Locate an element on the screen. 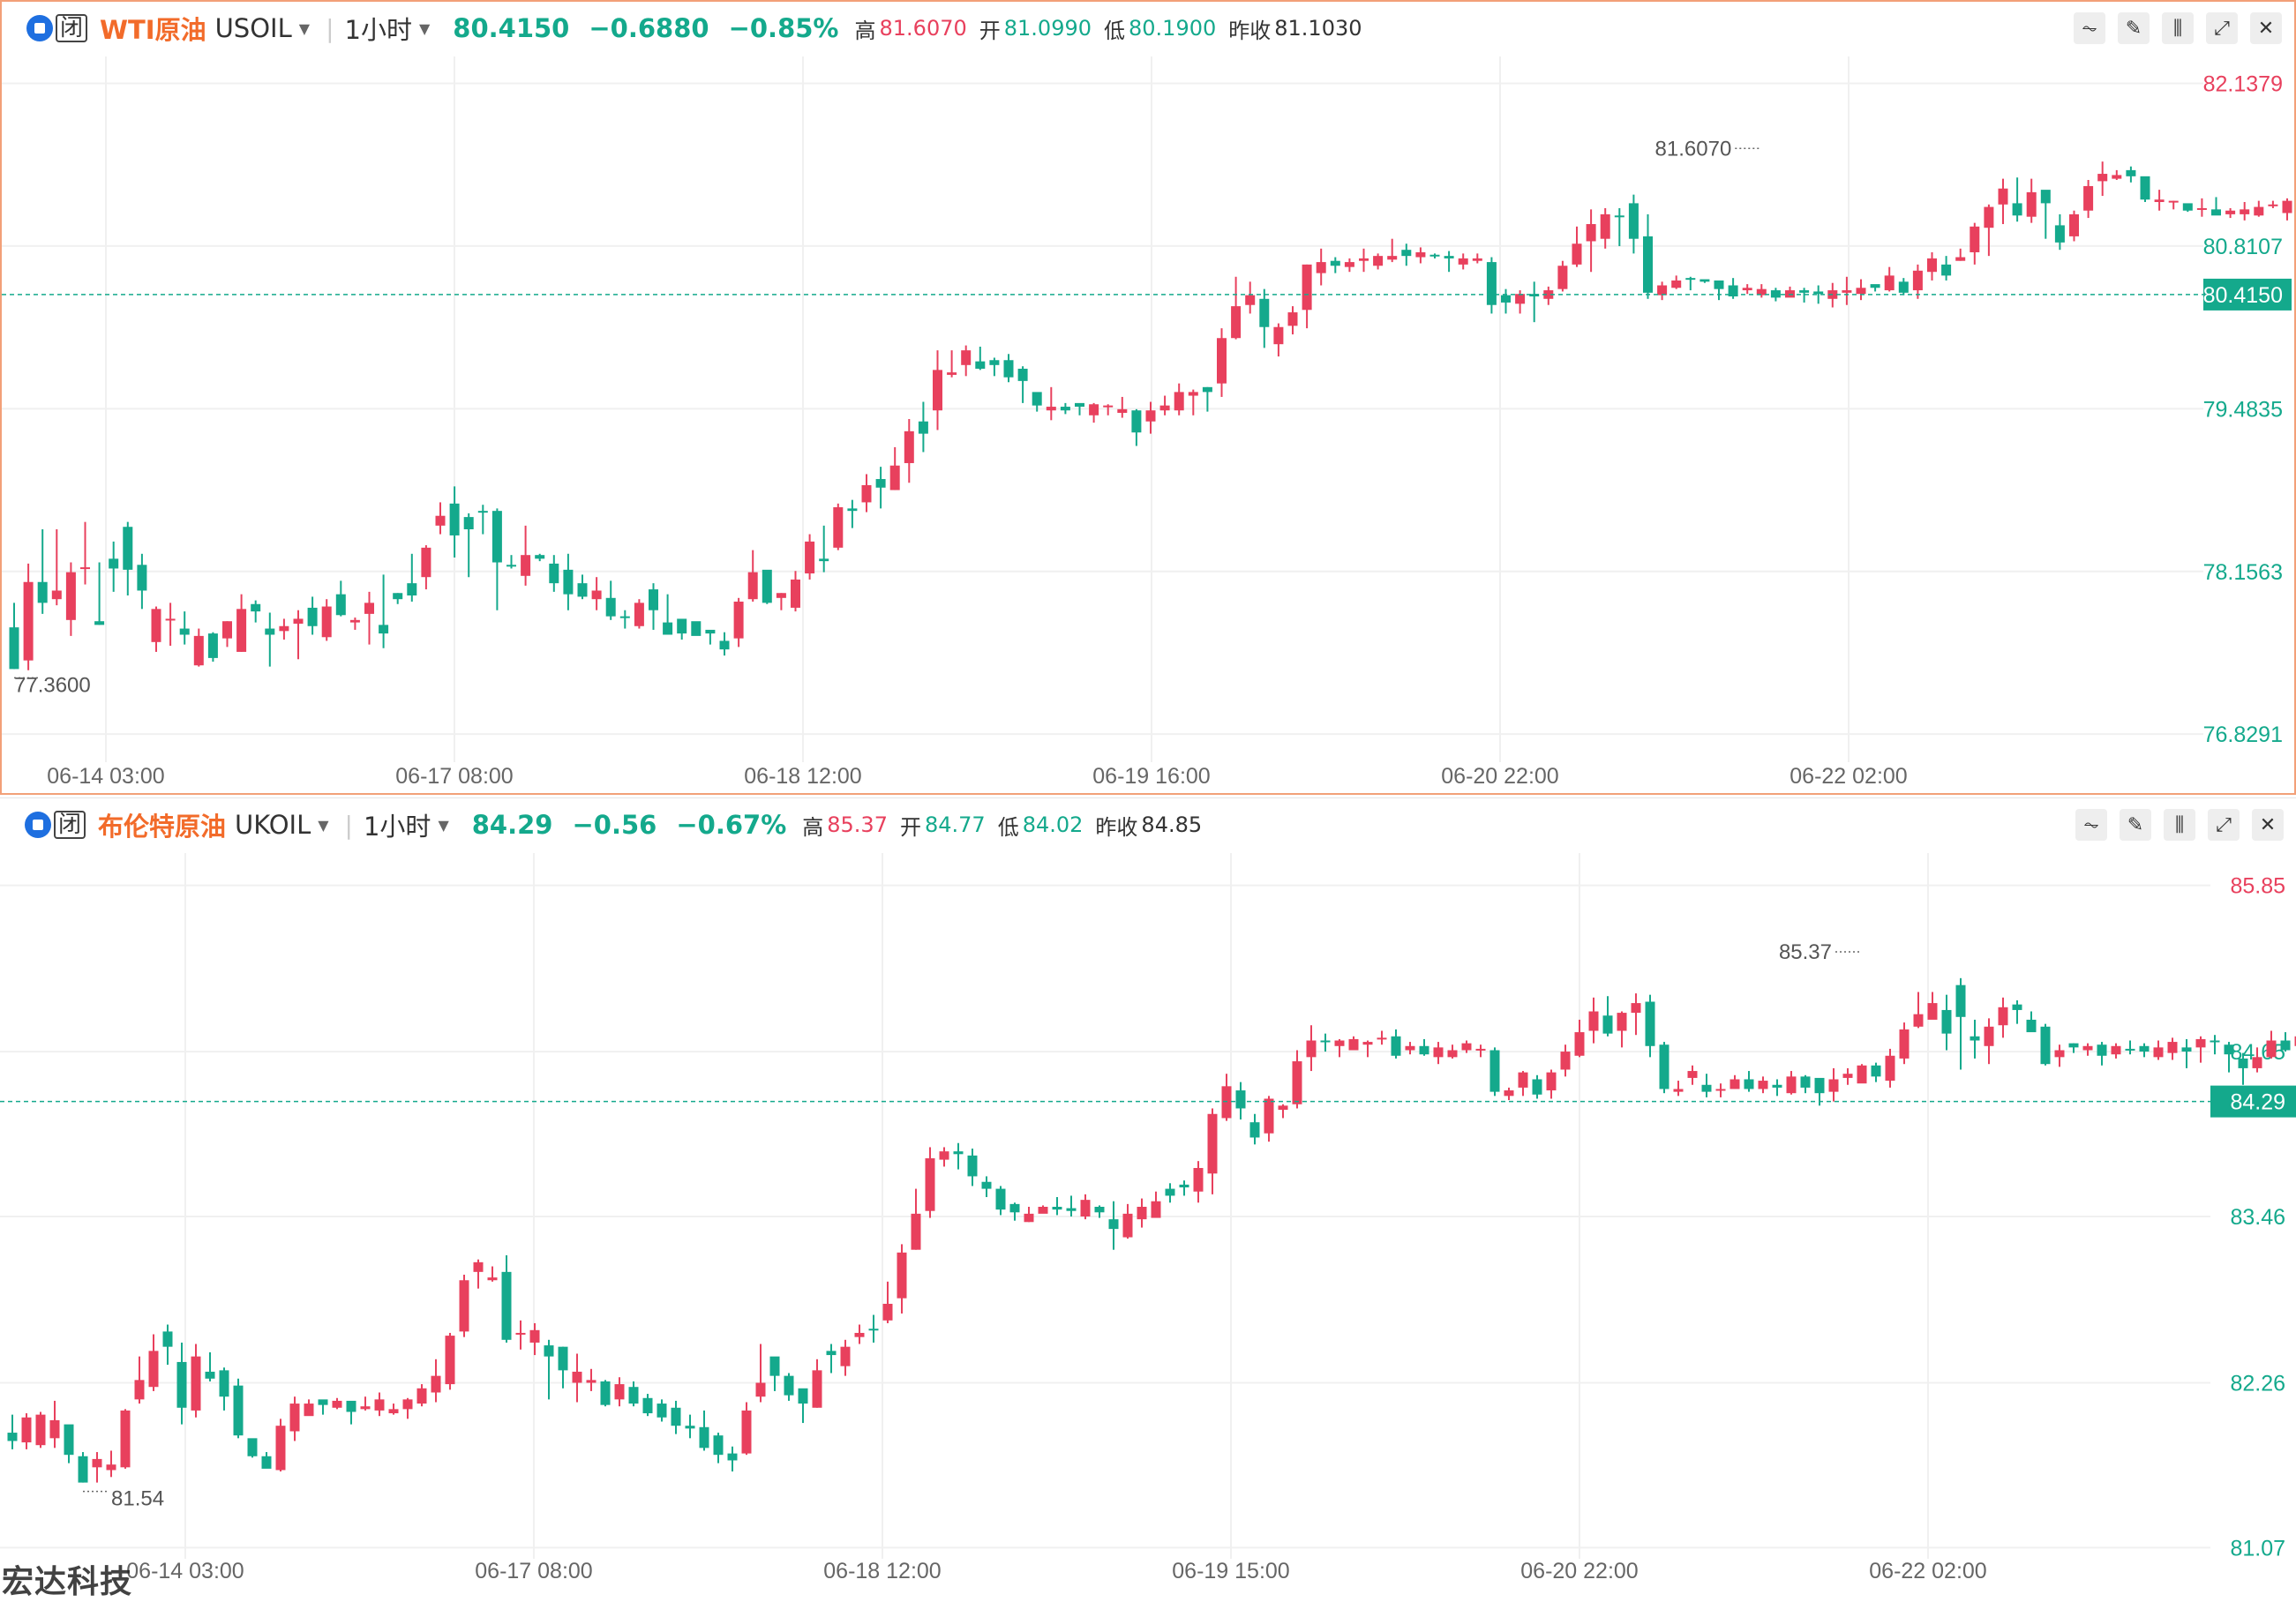 The height and width of the screenshot is (1602, 2296). low-marker-label: 77.3600 is located at coordinates (52, 685).